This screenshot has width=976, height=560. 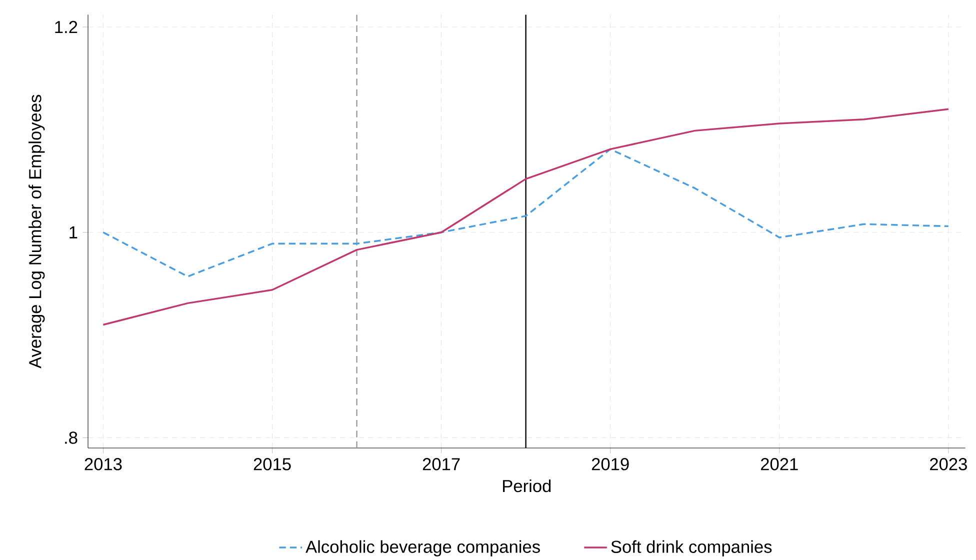 What do you see at coordinates (948, 464) in the screenshot?
I see `x-tick-label: 2023` at bounding box center [948, 464].